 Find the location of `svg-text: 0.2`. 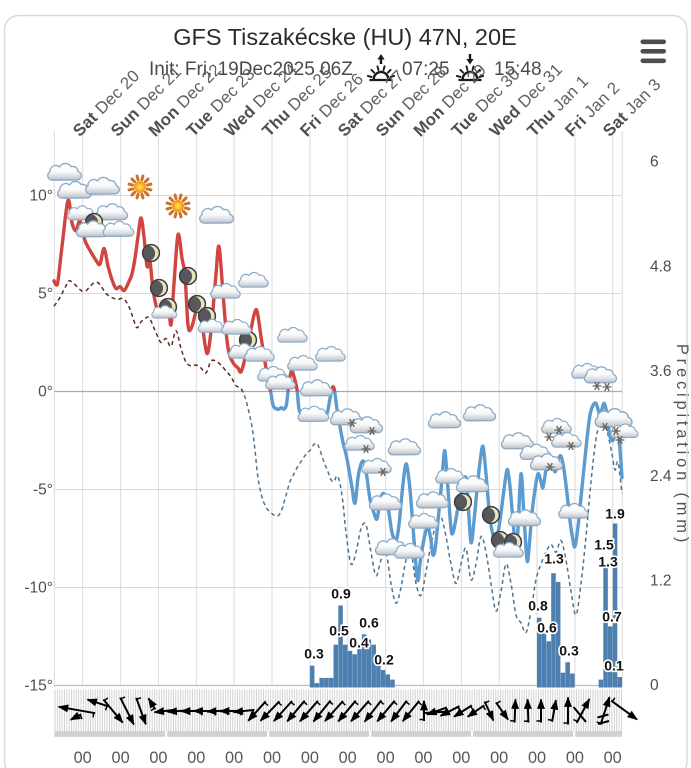

svg-text: 0.2 is located at coordinates (384, 660).